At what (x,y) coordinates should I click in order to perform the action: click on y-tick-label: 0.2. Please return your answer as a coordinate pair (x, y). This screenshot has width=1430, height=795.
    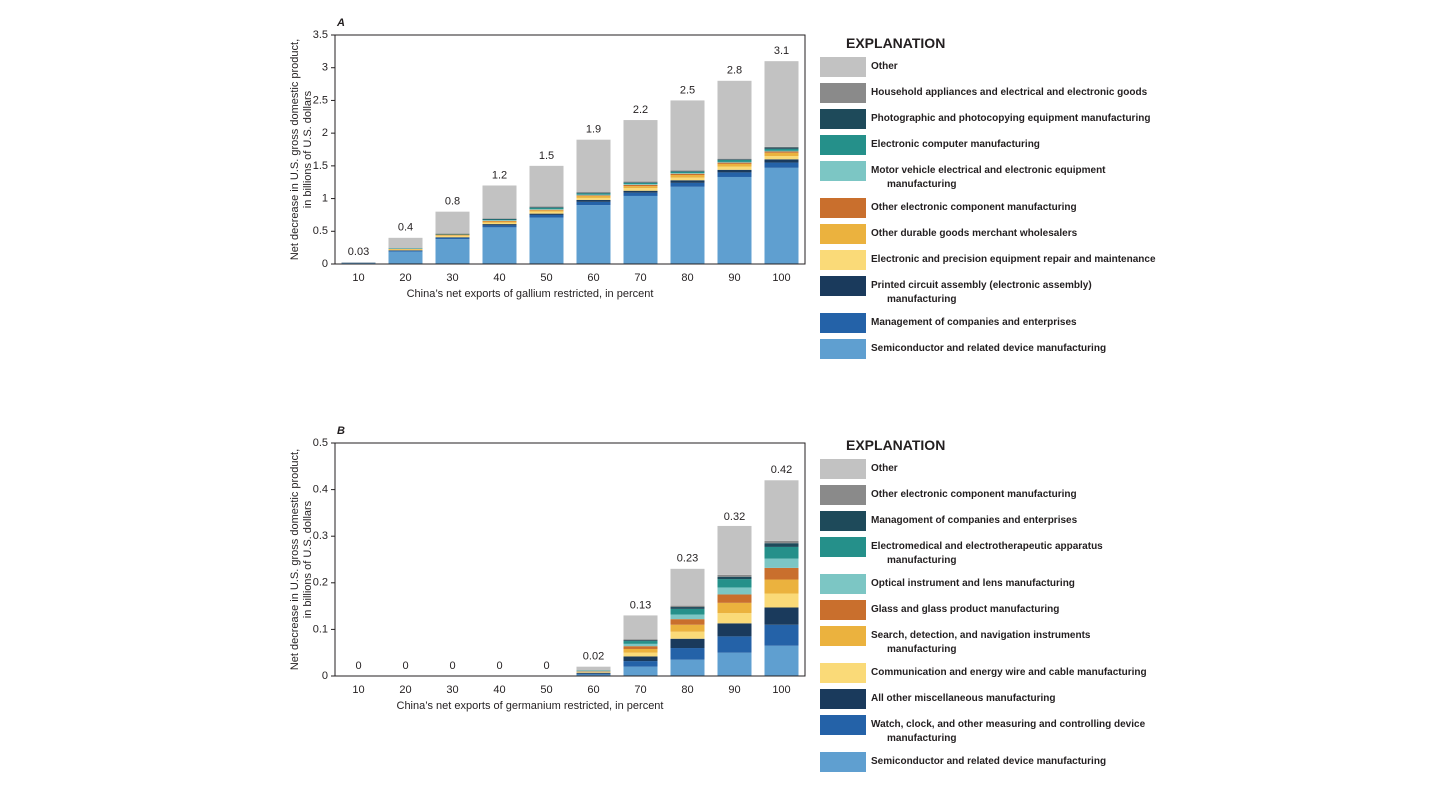
    Looking at the image, I should click on (320, 583).